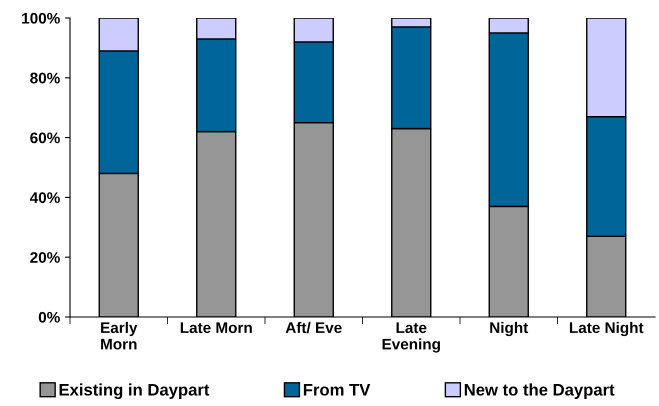  Describe the element at coordinates (45, 257) in the screenshot. I see `y-tick-label: 20%` at that location.